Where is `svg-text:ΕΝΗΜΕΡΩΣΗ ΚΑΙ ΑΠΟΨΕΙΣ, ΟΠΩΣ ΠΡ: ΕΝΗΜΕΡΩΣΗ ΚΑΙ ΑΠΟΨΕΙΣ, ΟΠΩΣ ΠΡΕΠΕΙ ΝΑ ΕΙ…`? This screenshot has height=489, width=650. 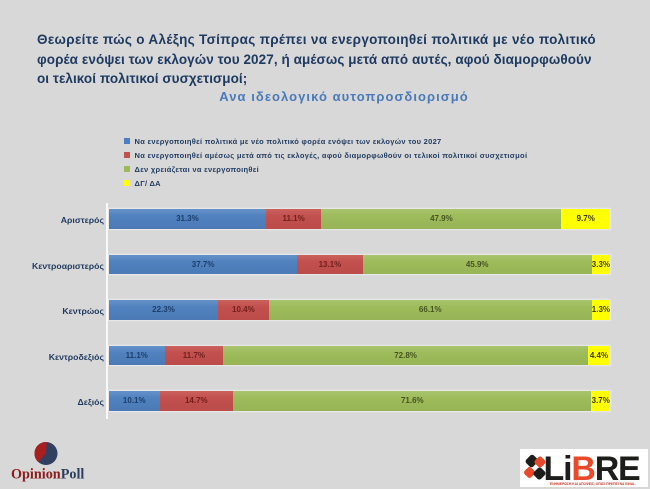 svg-text:ΕΝΗΜΕΡΩΣΗ ΚΑΙ ΑΠΟΨΕΙΣ, ΟΠΩΣ ΠΡ: ΕΝΗΜΕΡΩΣΗ ΚΑΙ ΑΠΟΨΕΙΣ, ΟΠΩΣ ΠΡΕΠΕΙ ΝΑ ΕΙ… is located at coordinates (593, 484).